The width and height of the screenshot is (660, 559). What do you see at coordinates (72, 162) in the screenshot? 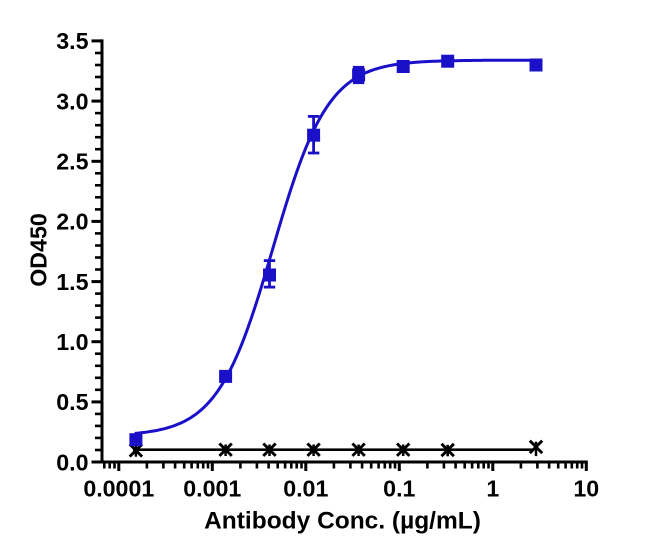
I see `svg-text: 2.5` at bounding box center [72, 162].